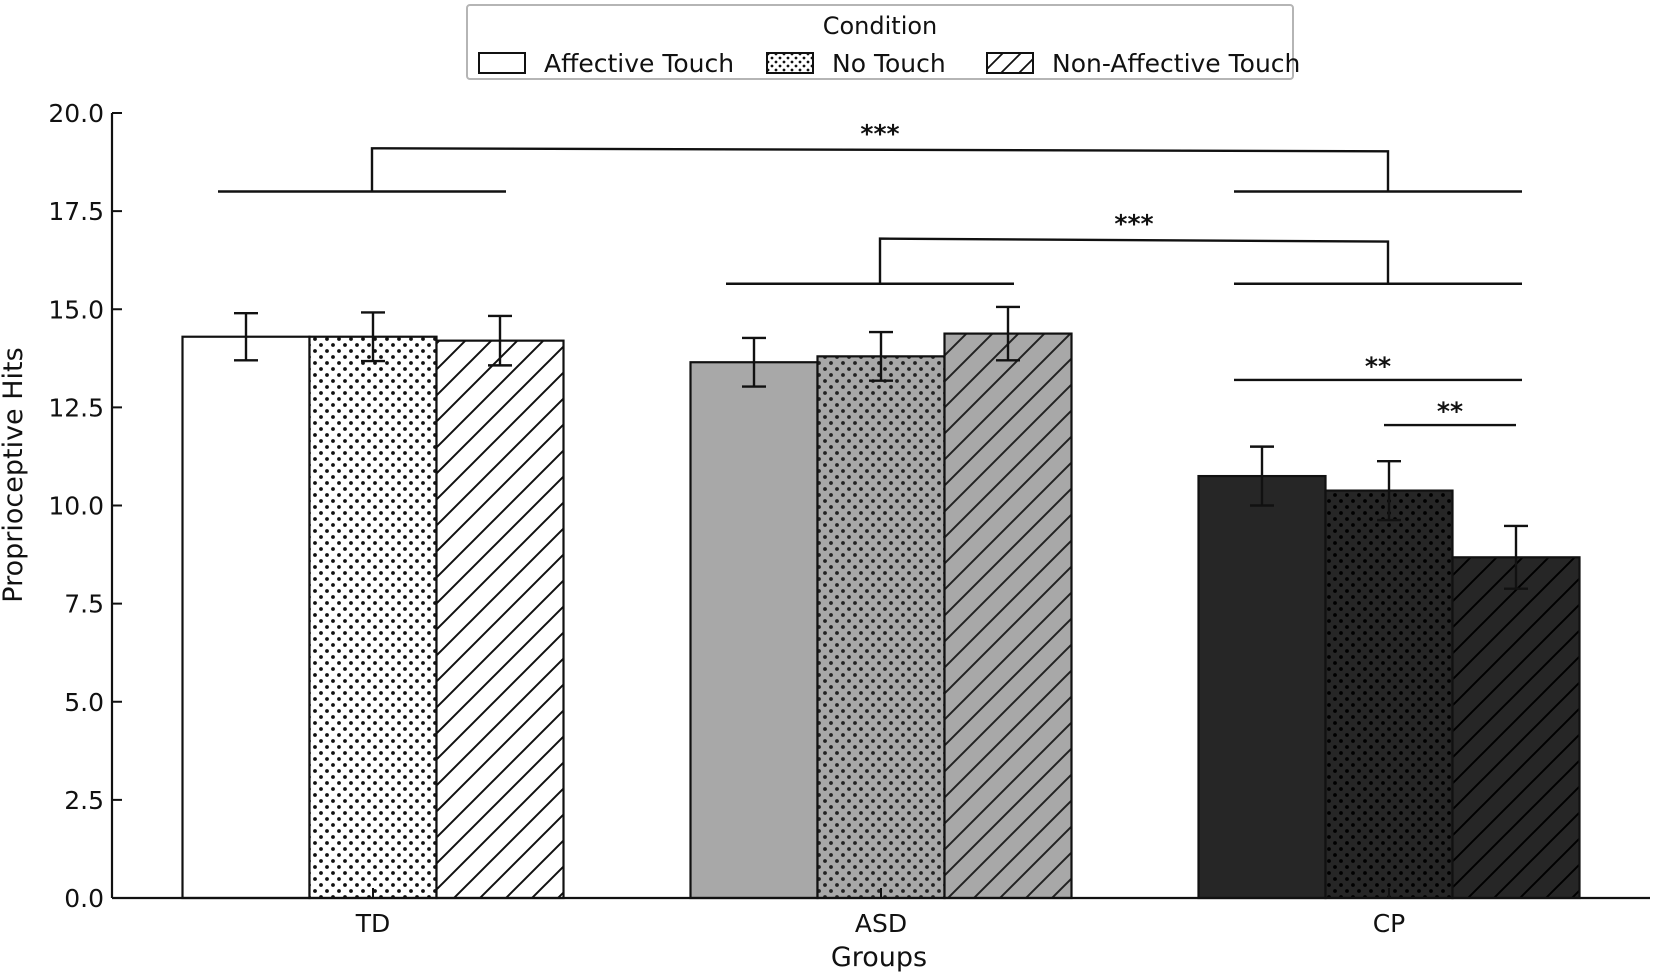 This screenshot has height=975, width=1654. Describe the element at coordinates (84, 800) in the screenshot. I see `y-tick-label: 2.5` at that location.